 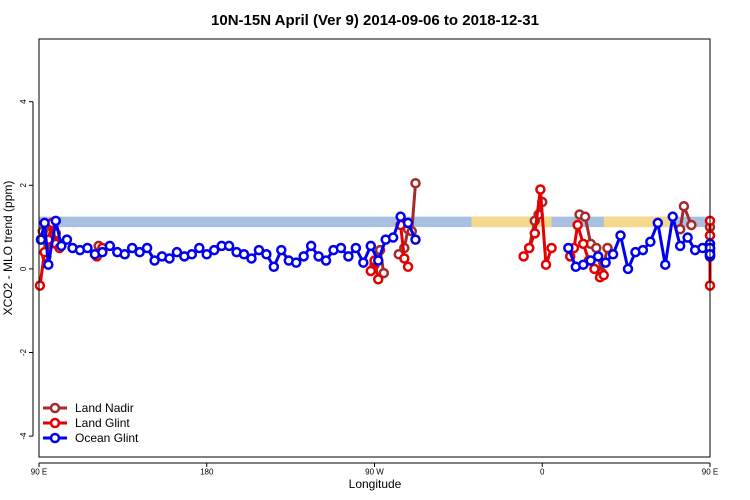 What do you see at coordinates (207, 472) in the screenshot?
I see `x-tick-label: 180` at bounding box center [207, 472].